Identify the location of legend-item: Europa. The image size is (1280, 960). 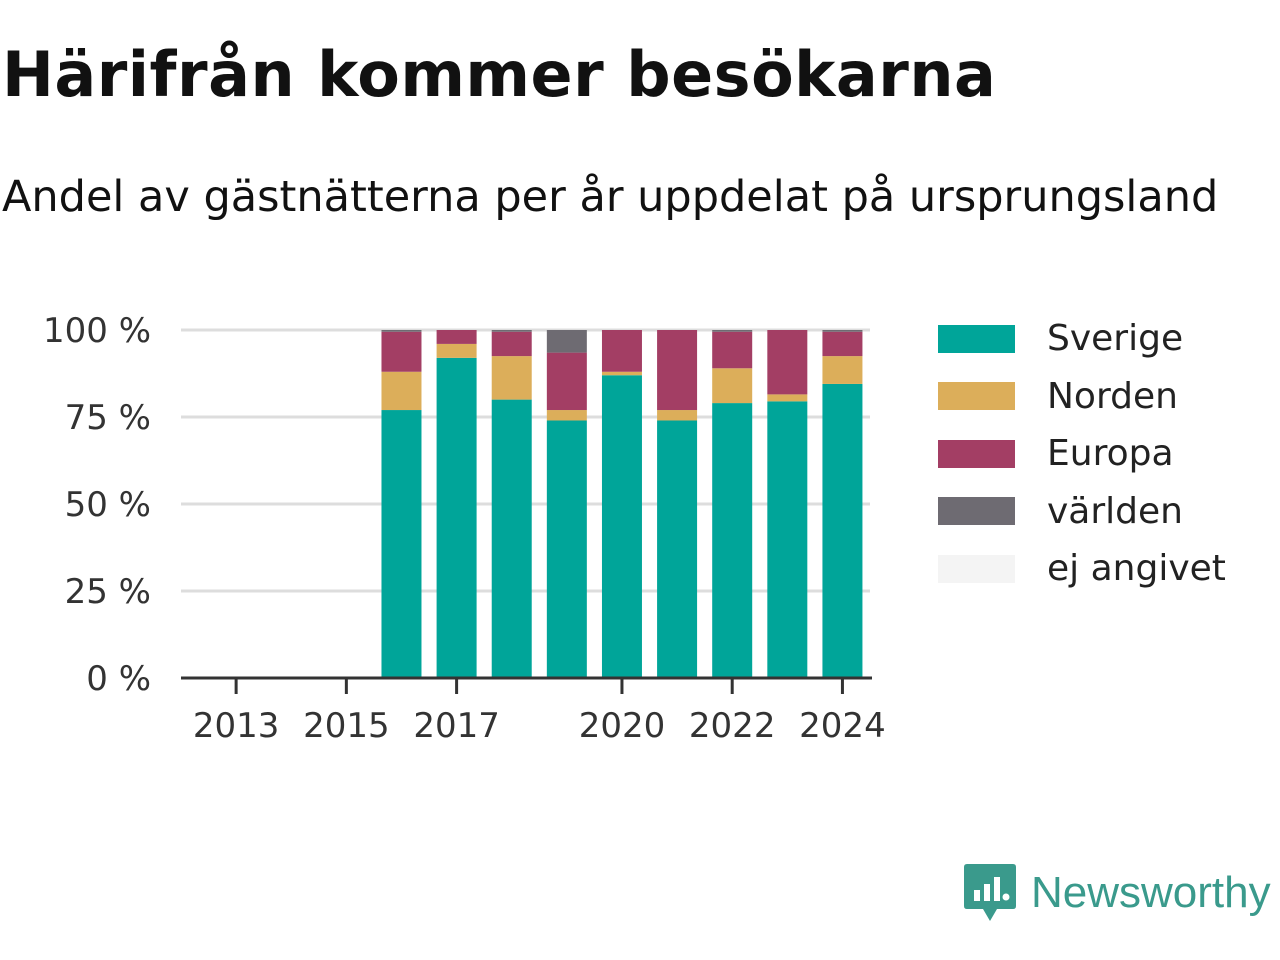
(1082, 454).